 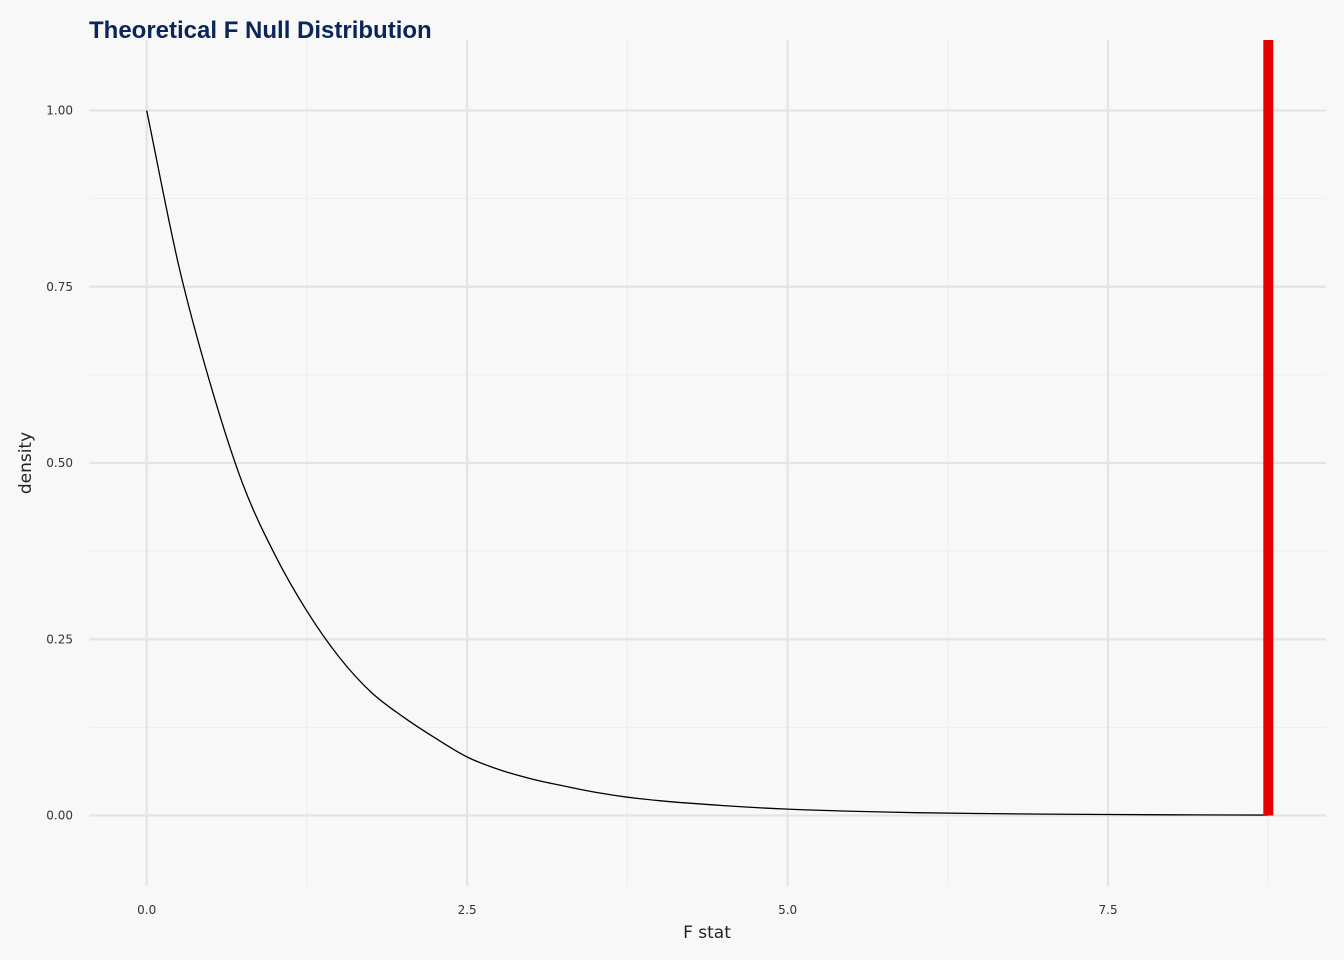 I want to click on y-tick-label: 0.75, so click(x=59, y=287).